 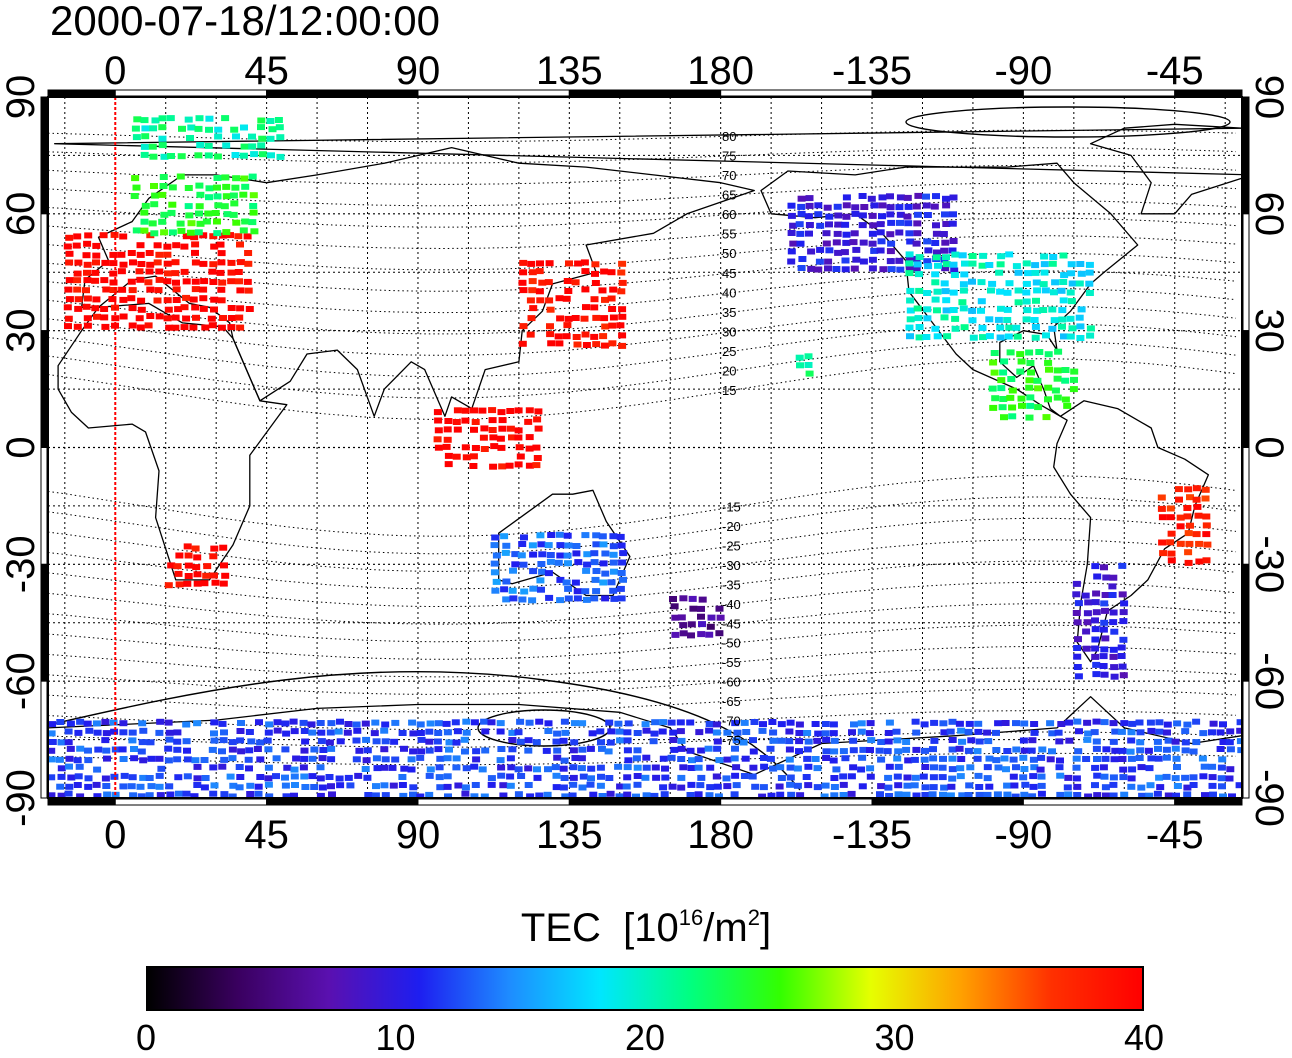 I want to click on contour-label: 75, so click(x=729, y=156).